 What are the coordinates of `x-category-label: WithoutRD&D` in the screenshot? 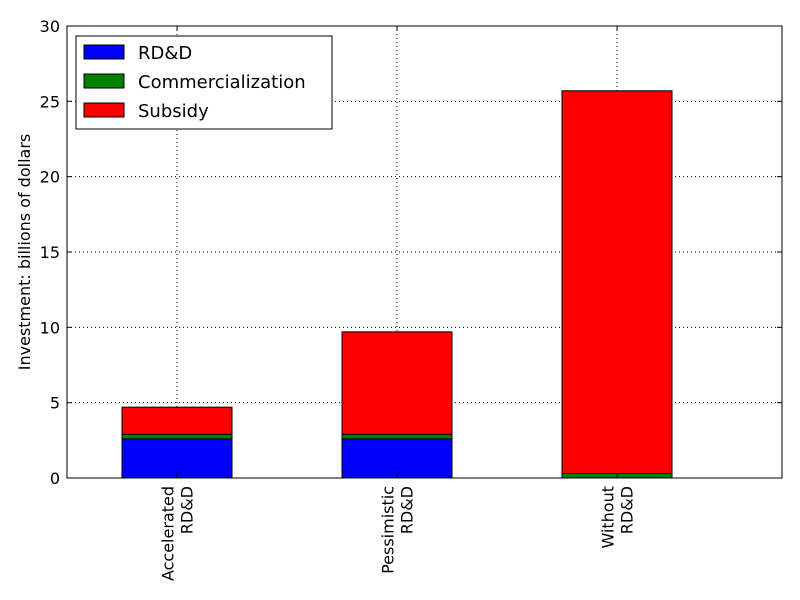 It's located at (618, 517).